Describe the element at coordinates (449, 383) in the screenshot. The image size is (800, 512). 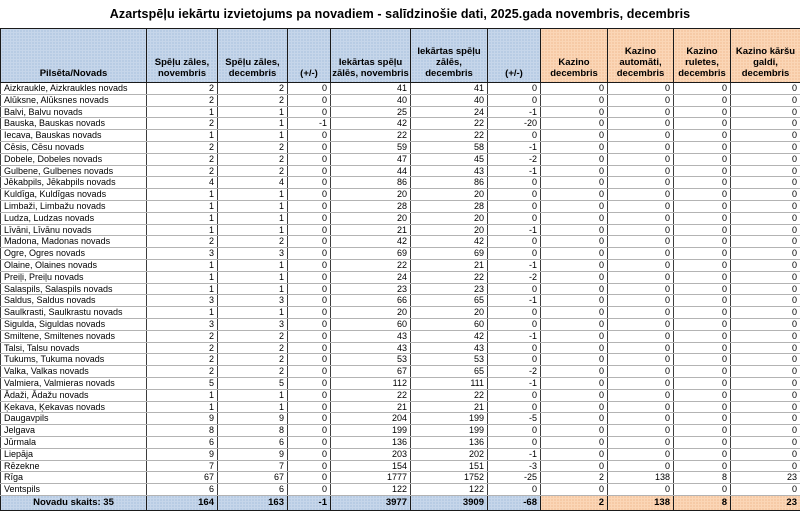
I see `value-cell-iek-rtas-sp-u-z-l-s-decembris: 111` at that location.